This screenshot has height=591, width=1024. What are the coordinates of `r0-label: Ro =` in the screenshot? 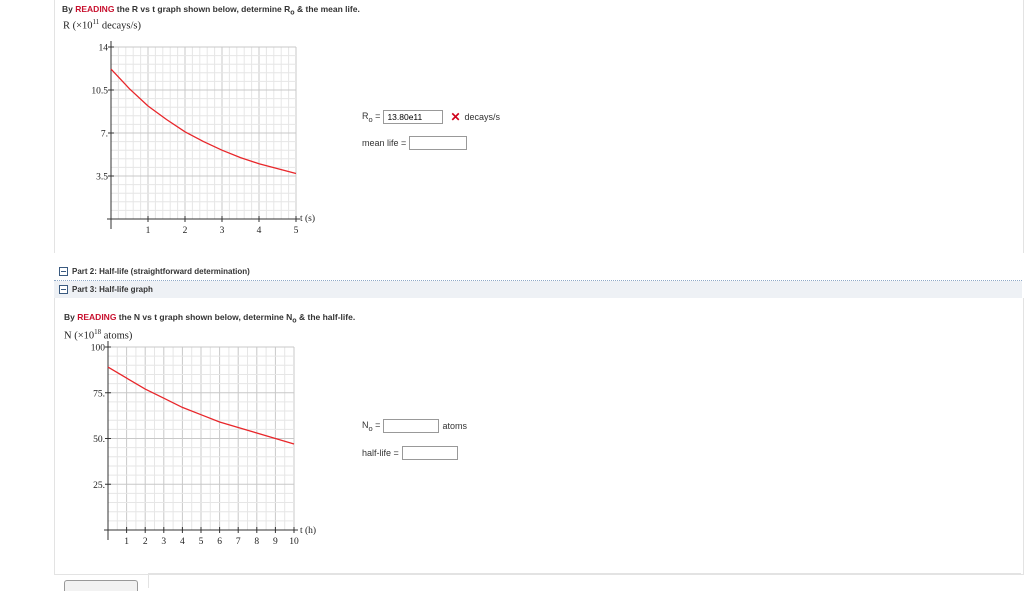 It's located at (371, 117).